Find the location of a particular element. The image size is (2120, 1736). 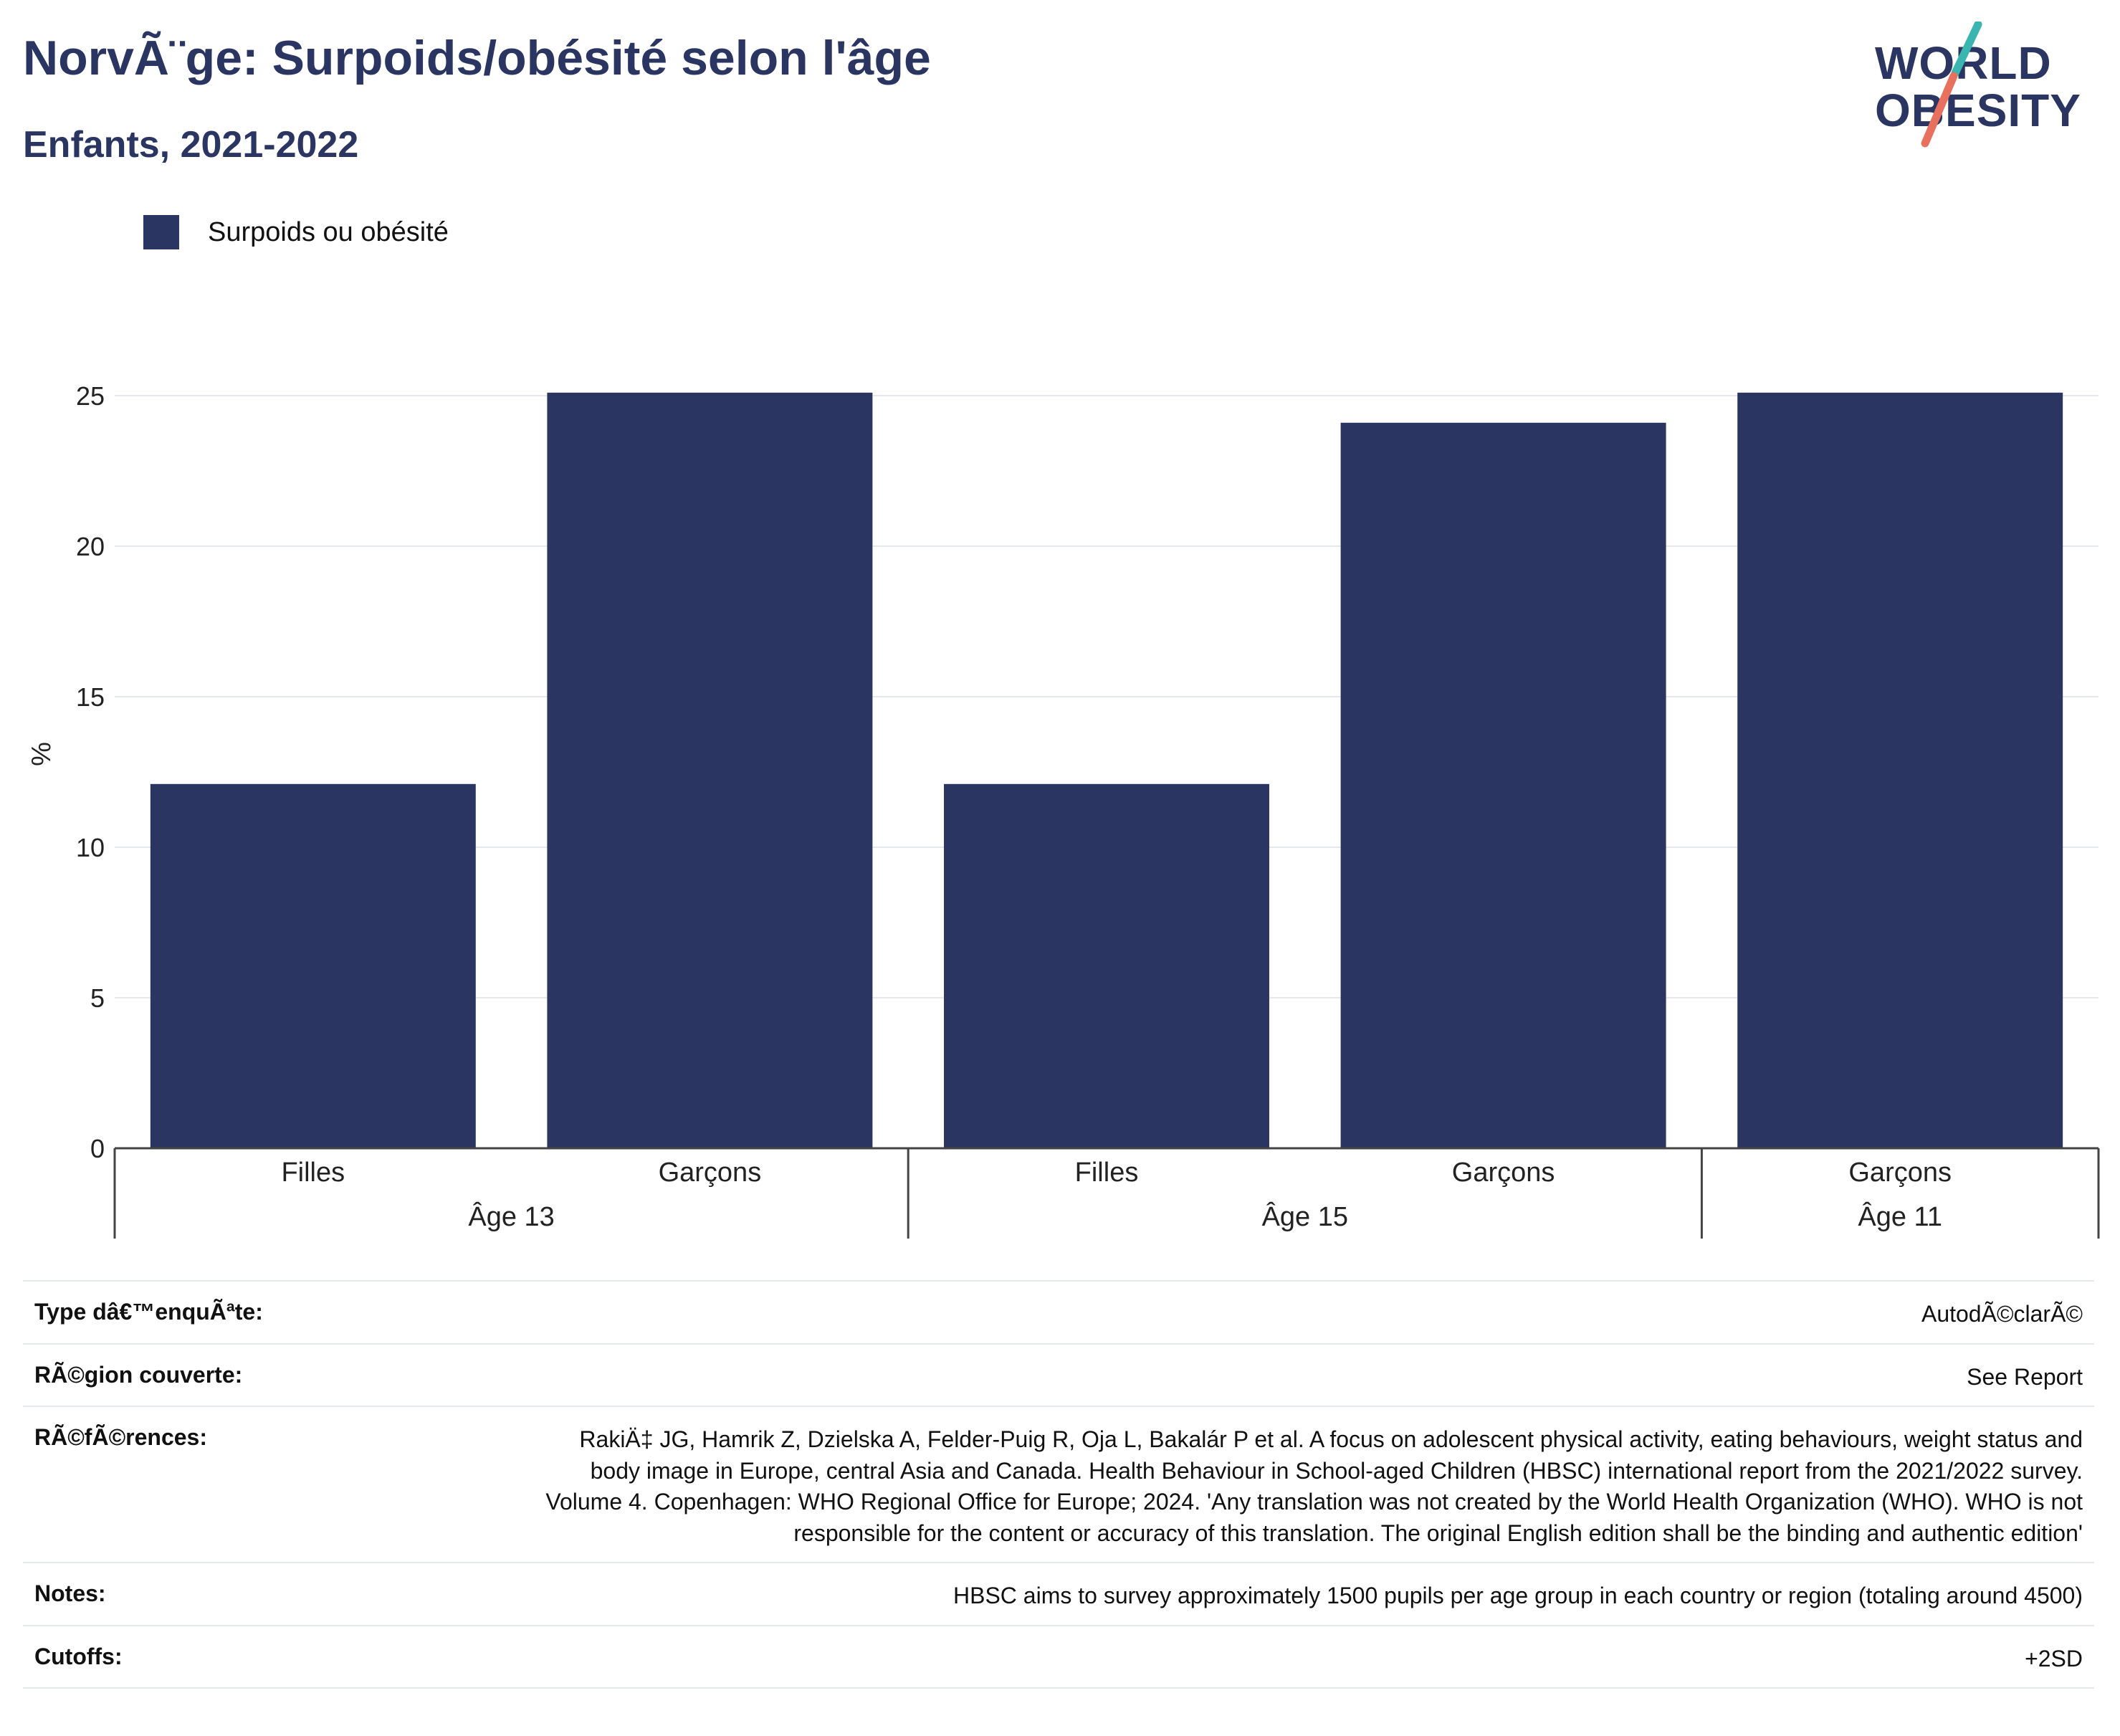

legend-swatch is located at coordinates (161, 232).